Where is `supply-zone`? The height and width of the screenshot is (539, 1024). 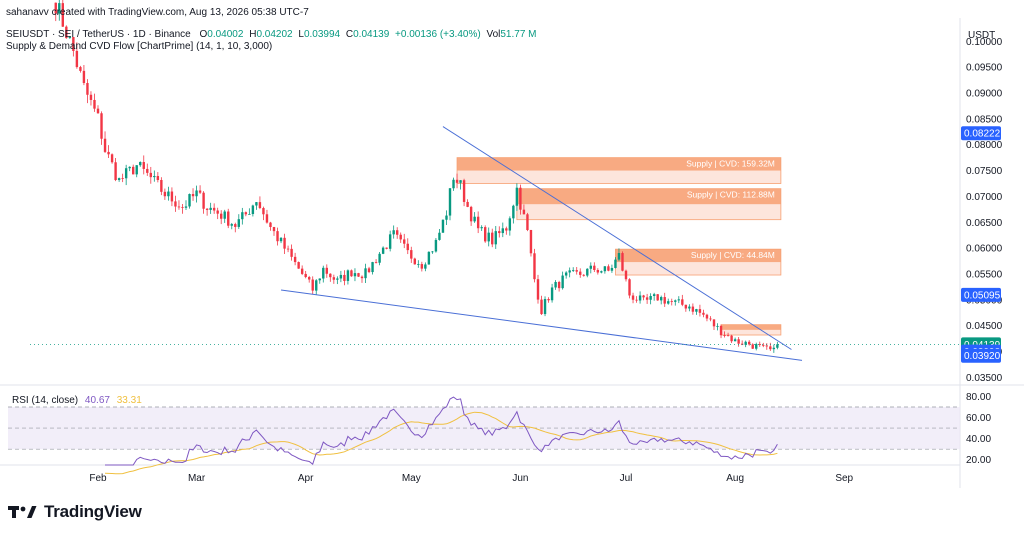 supply-zone is located at coordinates (751, 330).